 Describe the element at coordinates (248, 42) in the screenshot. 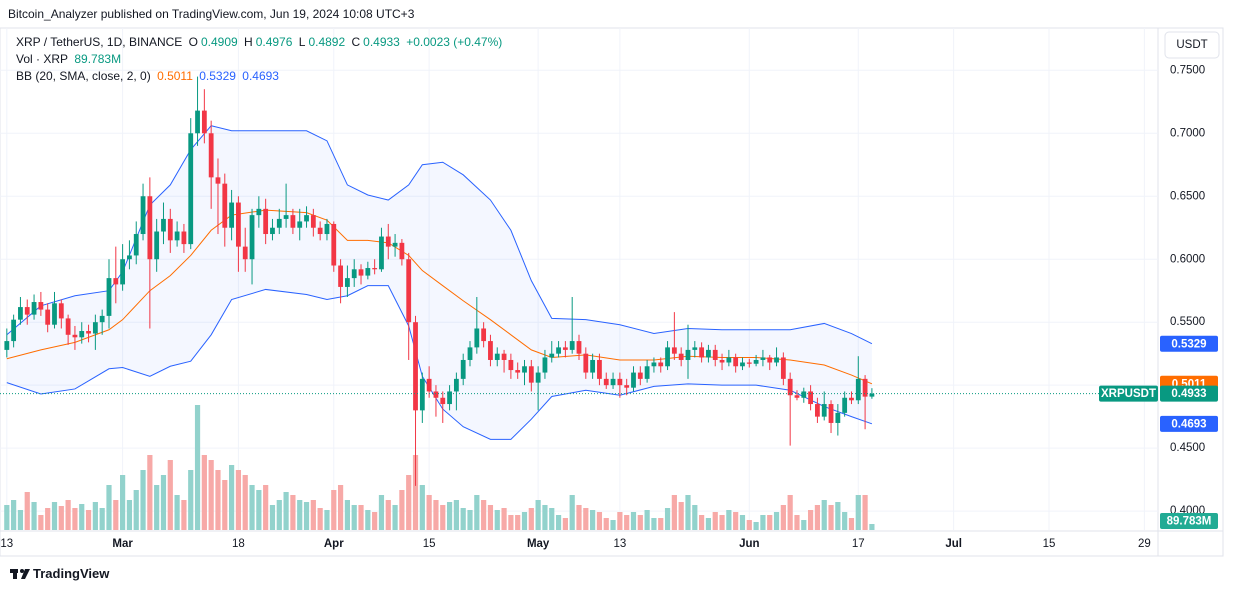

I see `ohlc-key: H` at that location.